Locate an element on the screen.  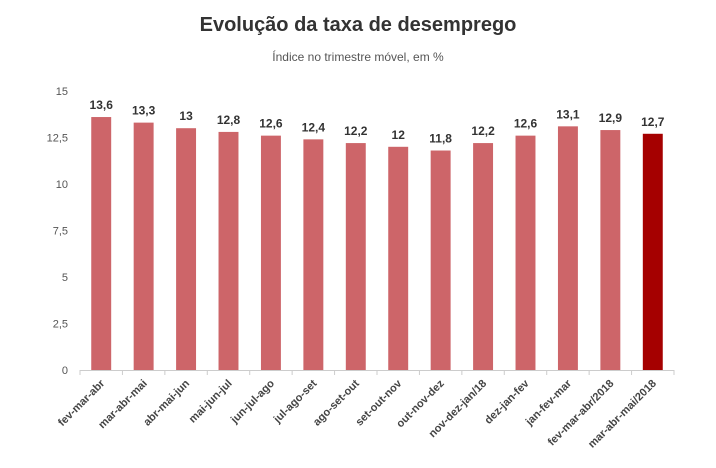
y-tick-label: 0 is located at coordinates (65, 371).